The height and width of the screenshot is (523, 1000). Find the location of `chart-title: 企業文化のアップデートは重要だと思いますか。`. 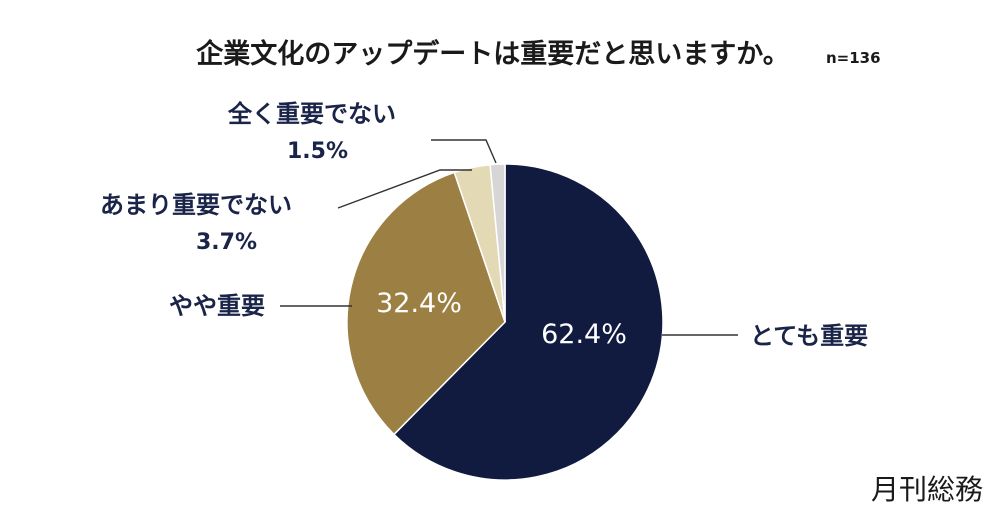

chart-title: 企業文化のアップデートは重要だと思いますか。 is located at coordinates (492, 54).